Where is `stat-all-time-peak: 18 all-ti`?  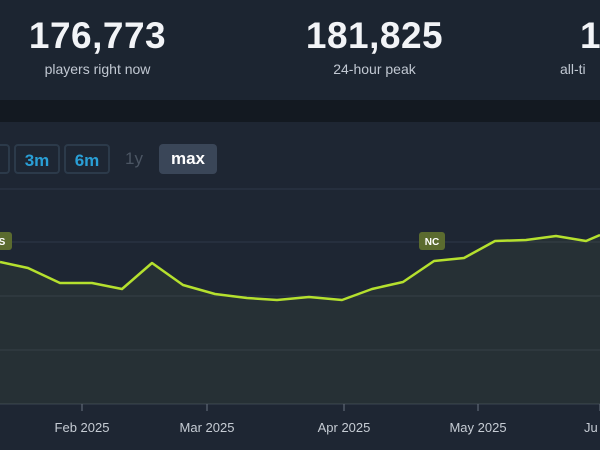
stat-all-time-peak: 18 all-ti is located at coordinates (580, 45).